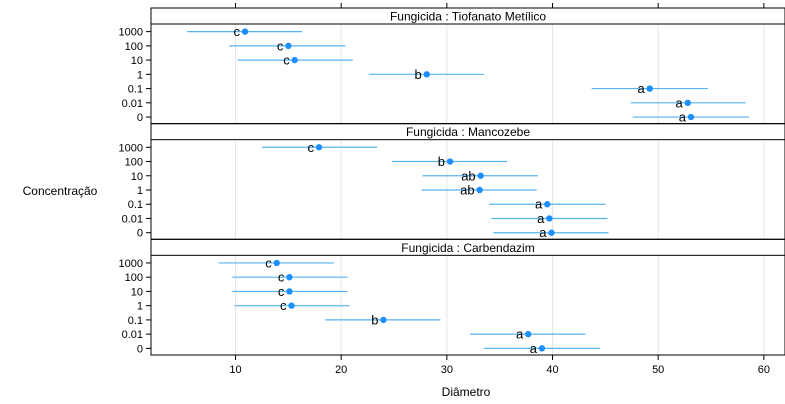  What do you see at coordinates (468, 132) in the screenshot?
I see `panel-strip-label: Fungicida : Mancozebe` at bounding box center [468, 132].